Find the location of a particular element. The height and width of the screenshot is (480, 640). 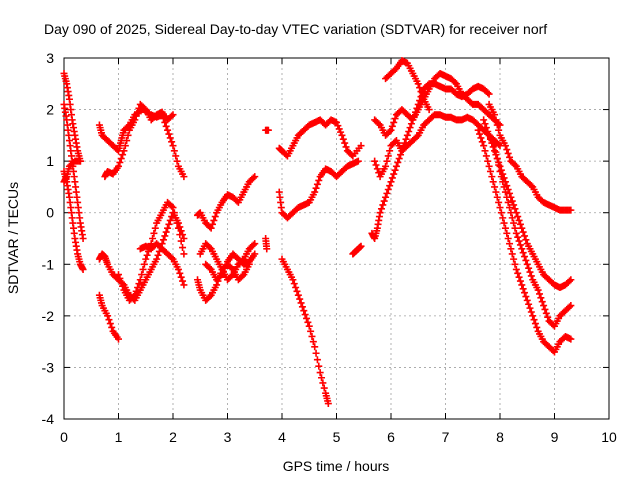

y-tick-label: 1 is located at coordinates (50, 161).